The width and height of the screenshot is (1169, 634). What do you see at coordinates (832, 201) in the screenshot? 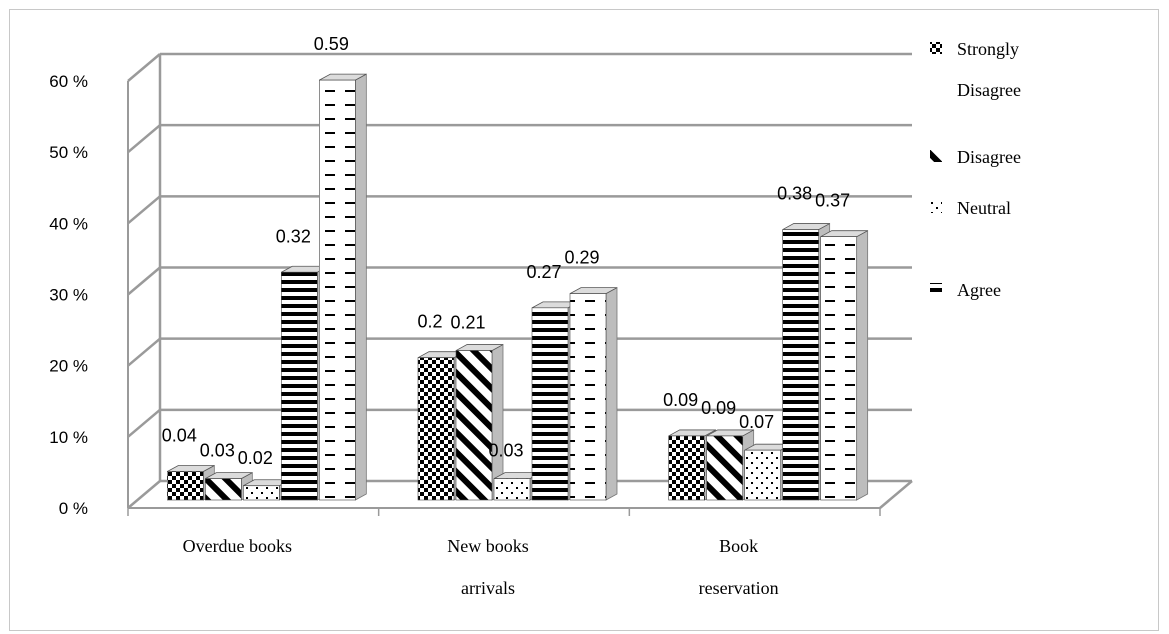
I see `data-label: 0.37` at bounding box center [832, 201].